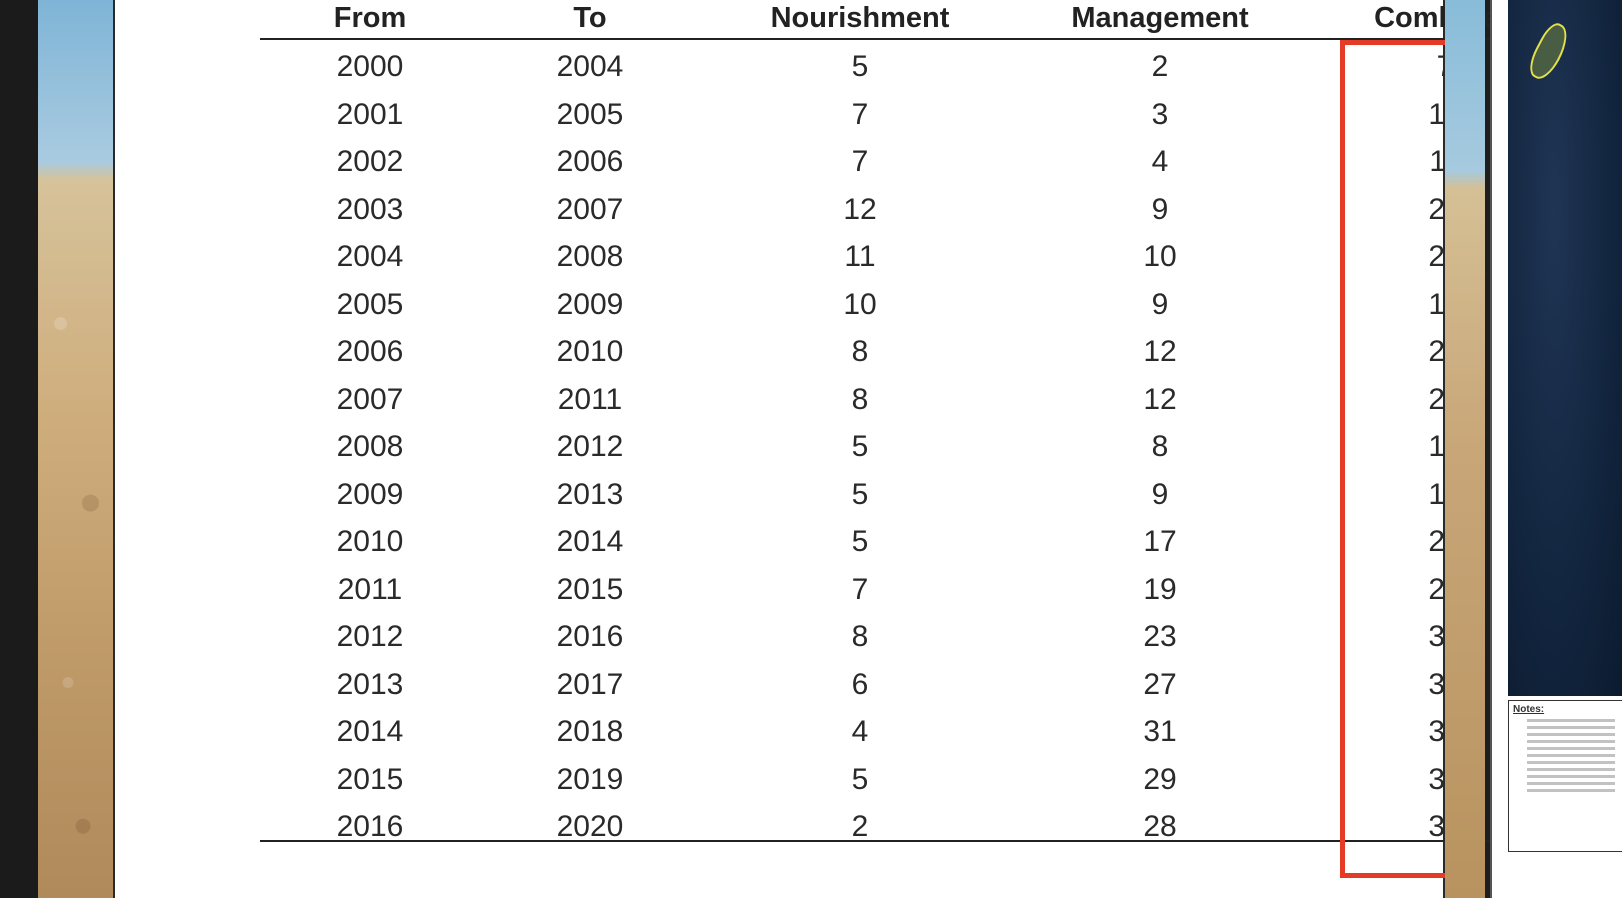 This screenshot has width=1622, height=898. What do you see at coordinates (1160, 351) in the screenshot?
I see `cell-management: 12` at bounding box center [1160, 351].